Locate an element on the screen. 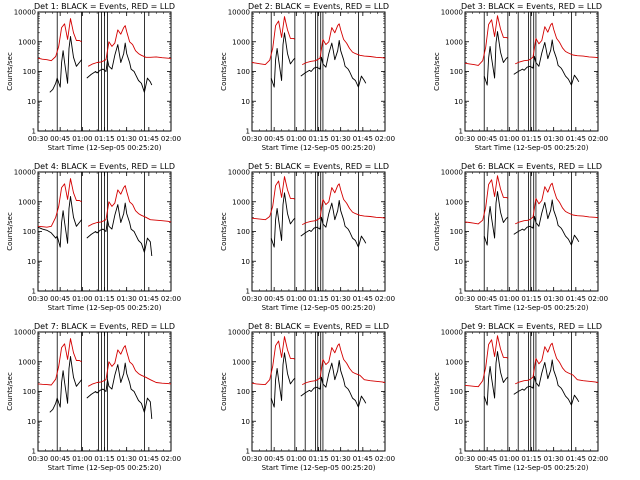 Image resolution: width=640 pixels, height=480 pixels. panel-title: Det 3: BLACK = Events, RED = LLD is located at coordinates (531, 6).